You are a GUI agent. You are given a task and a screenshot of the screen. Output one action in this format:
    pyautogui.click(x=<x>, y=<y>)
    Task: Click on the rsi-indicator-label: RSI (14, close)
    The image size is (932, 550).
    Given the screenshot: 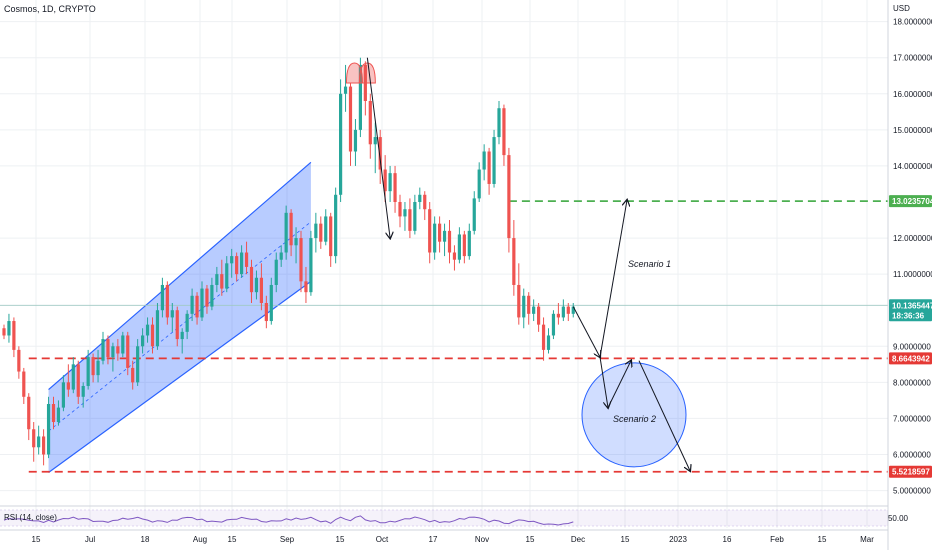 What is the action you would take?
    pyautogui.click(x=30, y=517)
    